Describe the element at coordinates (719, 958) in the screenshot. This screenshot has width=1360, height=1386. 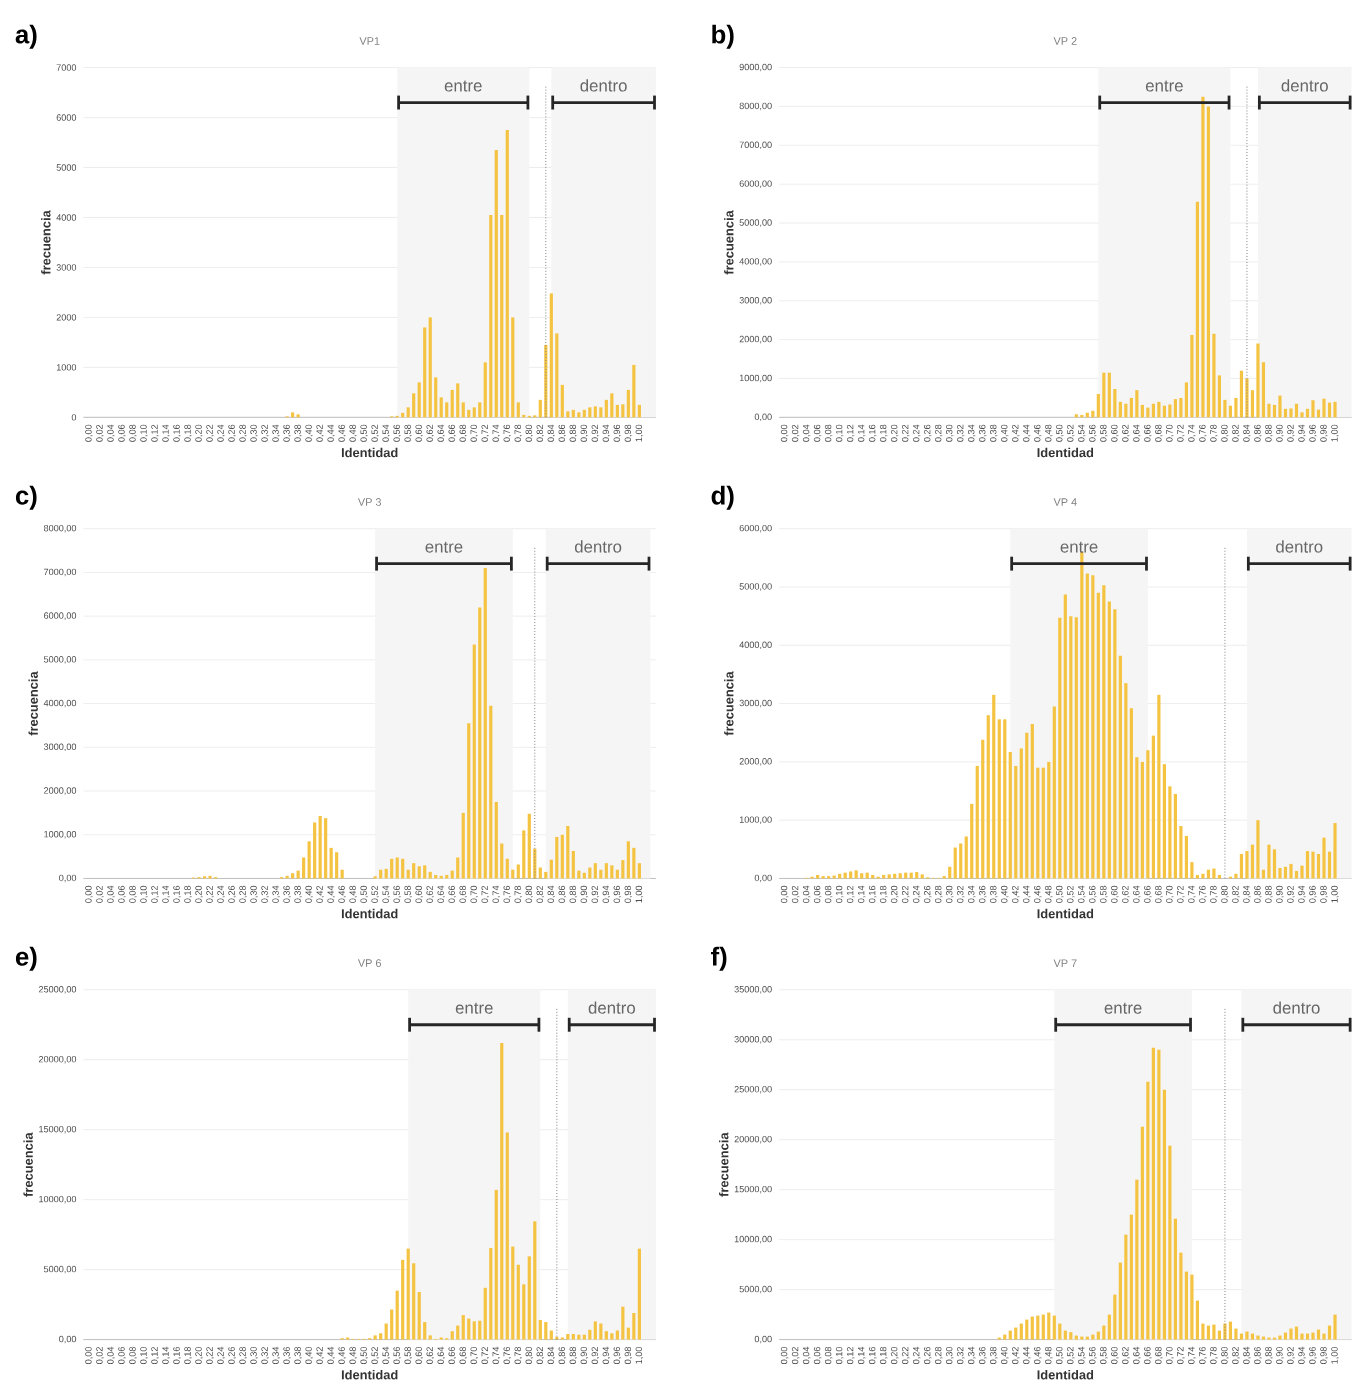
I see `text: f)` at that location.